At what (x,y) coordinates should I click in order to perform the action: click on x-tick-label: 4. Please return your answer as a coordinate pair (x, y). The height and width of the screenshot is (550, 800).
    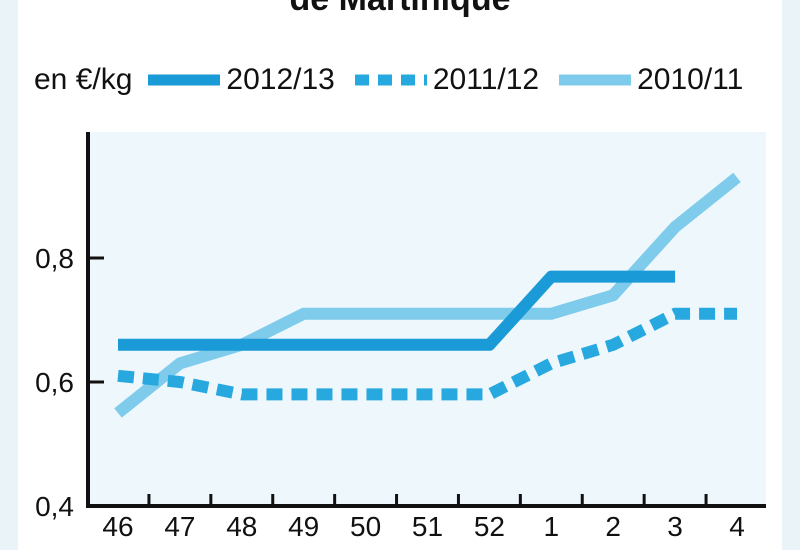
    Looking at the image, I should click on (737, 526).